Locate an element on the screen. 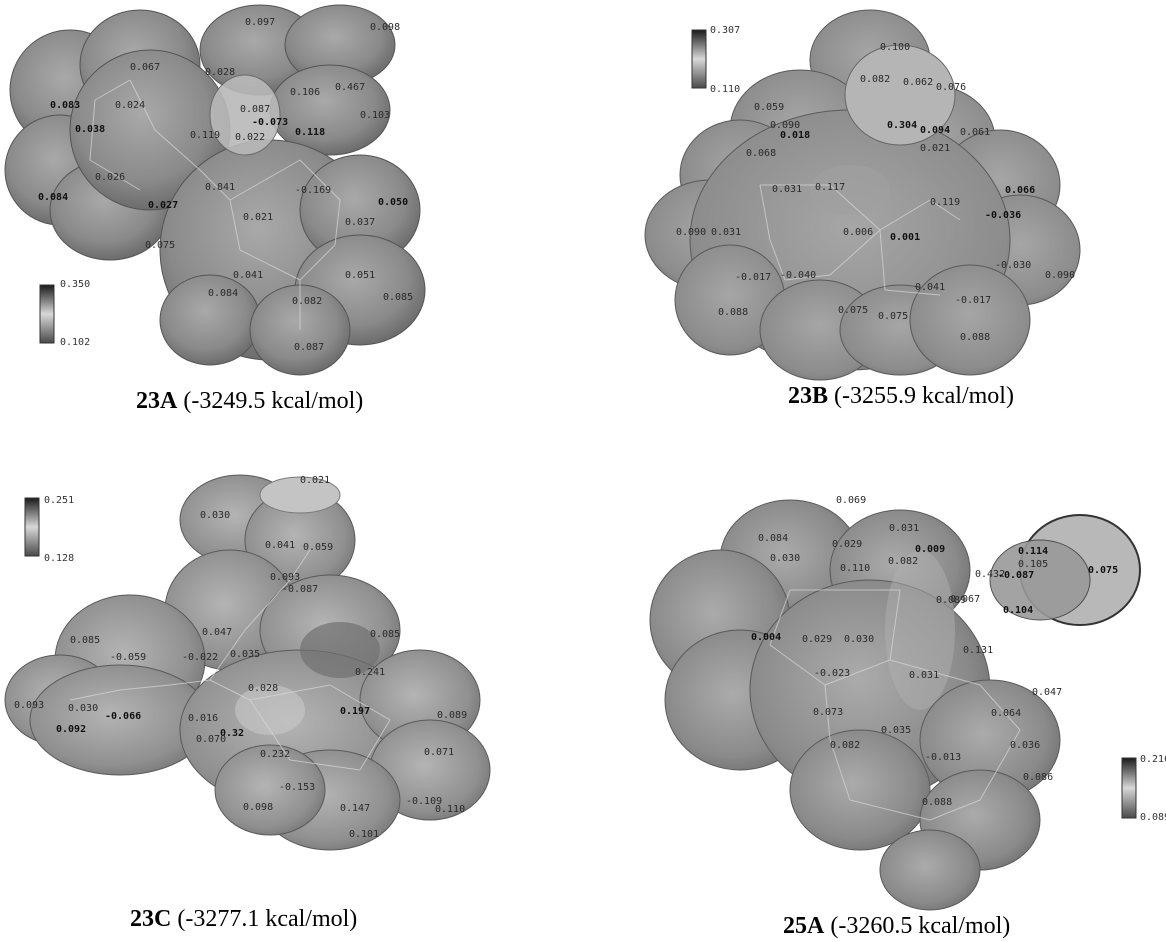 This screenshot has width=1166, height=942. atom-charge-label: 0.036 is located at coordinates (1025, 745).